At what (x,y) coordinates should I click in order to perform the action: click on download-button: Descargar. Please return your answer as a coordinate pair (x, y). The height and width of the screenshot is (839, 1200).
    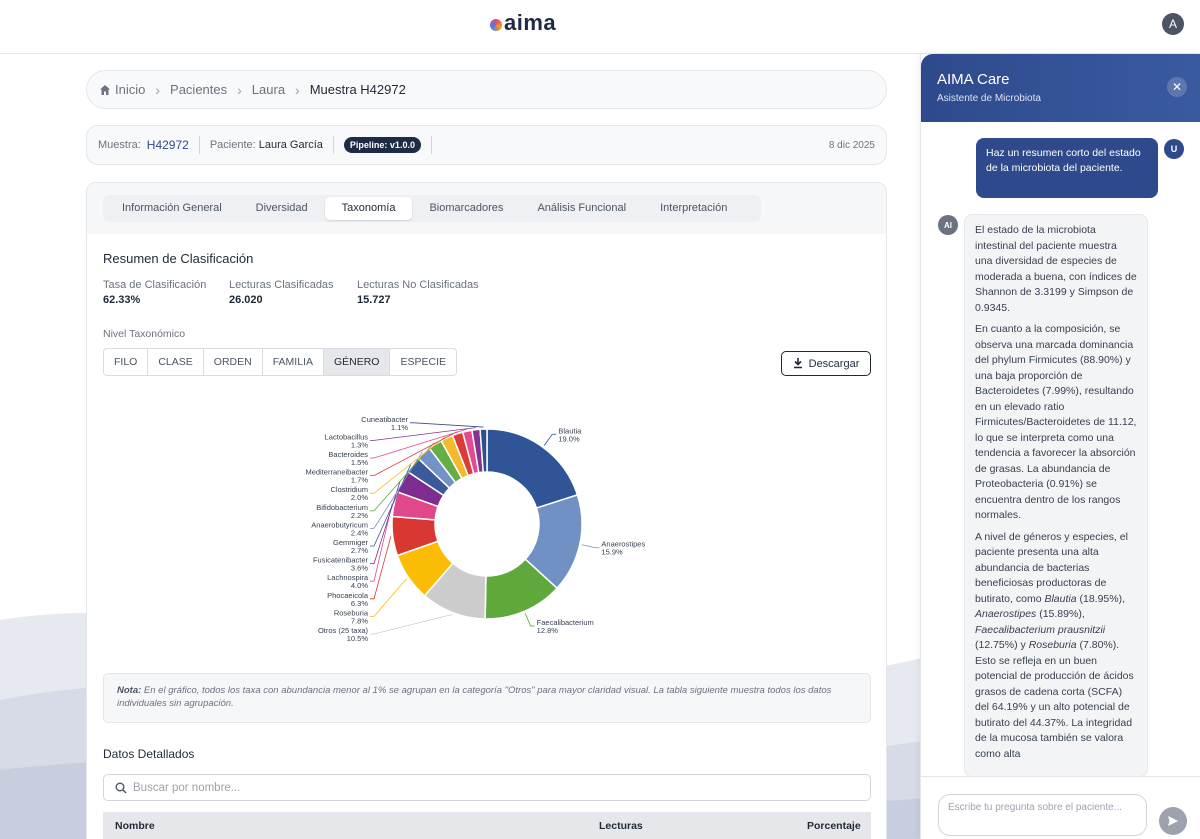
    Looking at the image, I should click on (826, 363).